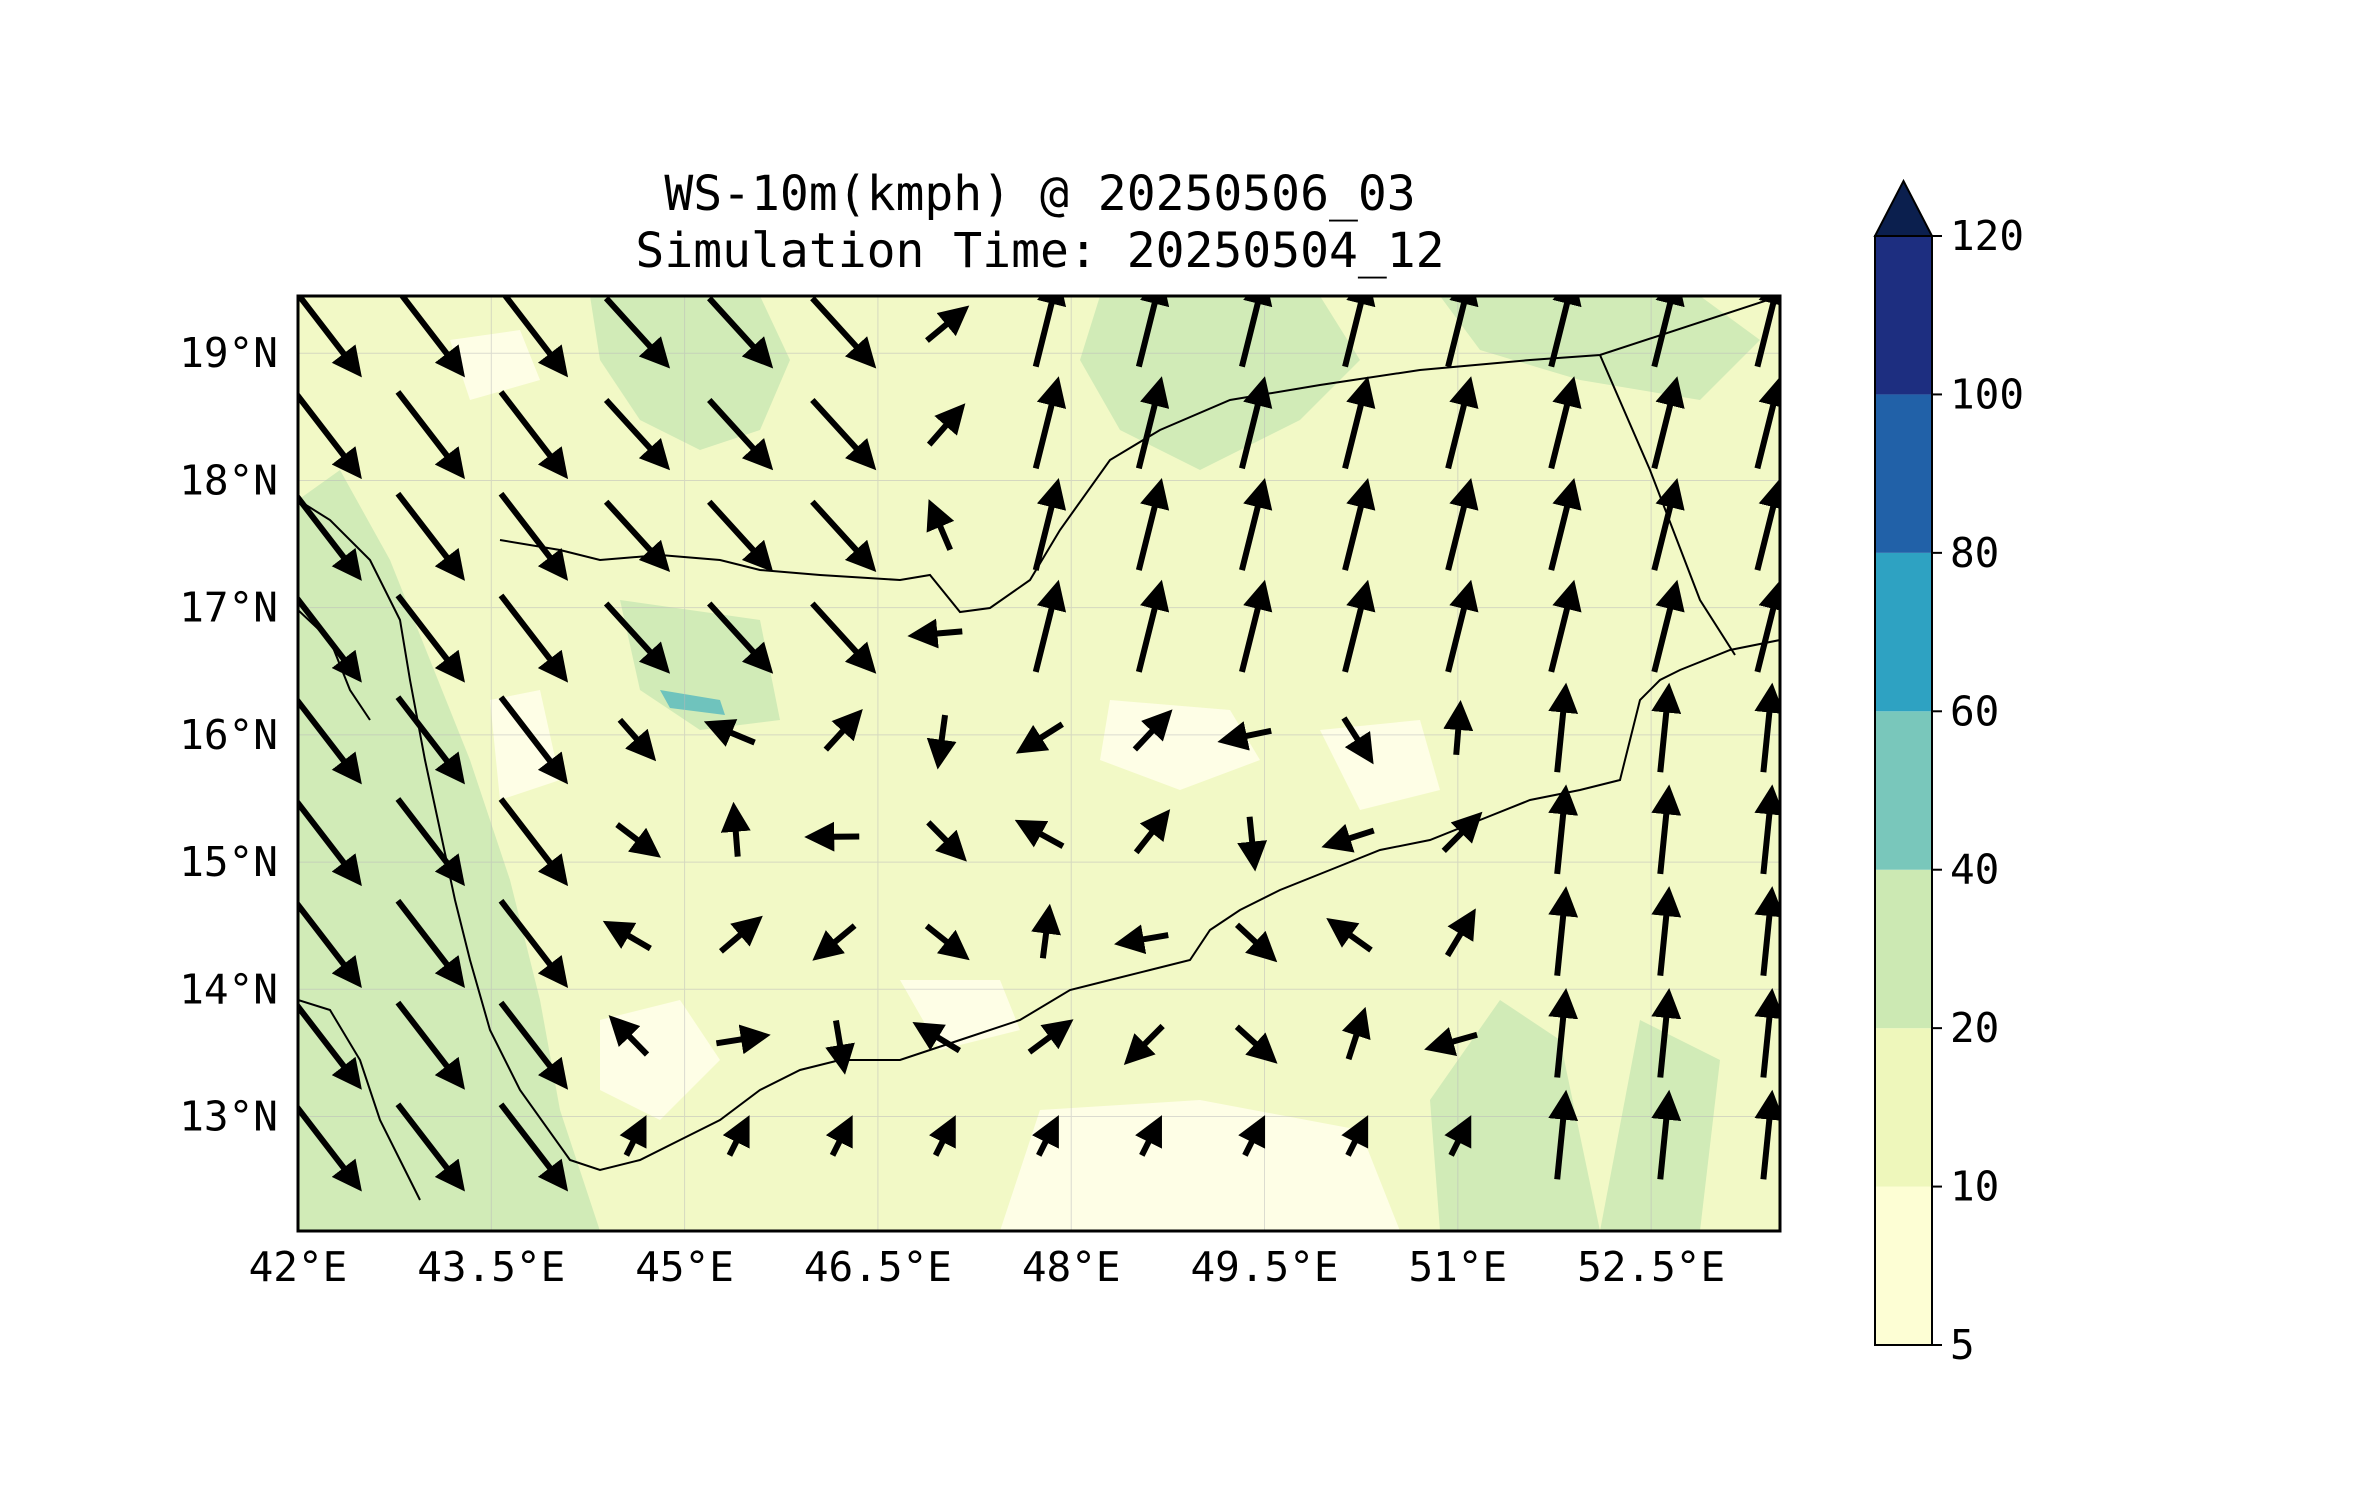 This screenshot has width=2371, height=1500. What do you see at coordinates (1974, 553) in the screenshot?
I see `colorbar-tick-label: 80` at bounding box center [1974, 553].